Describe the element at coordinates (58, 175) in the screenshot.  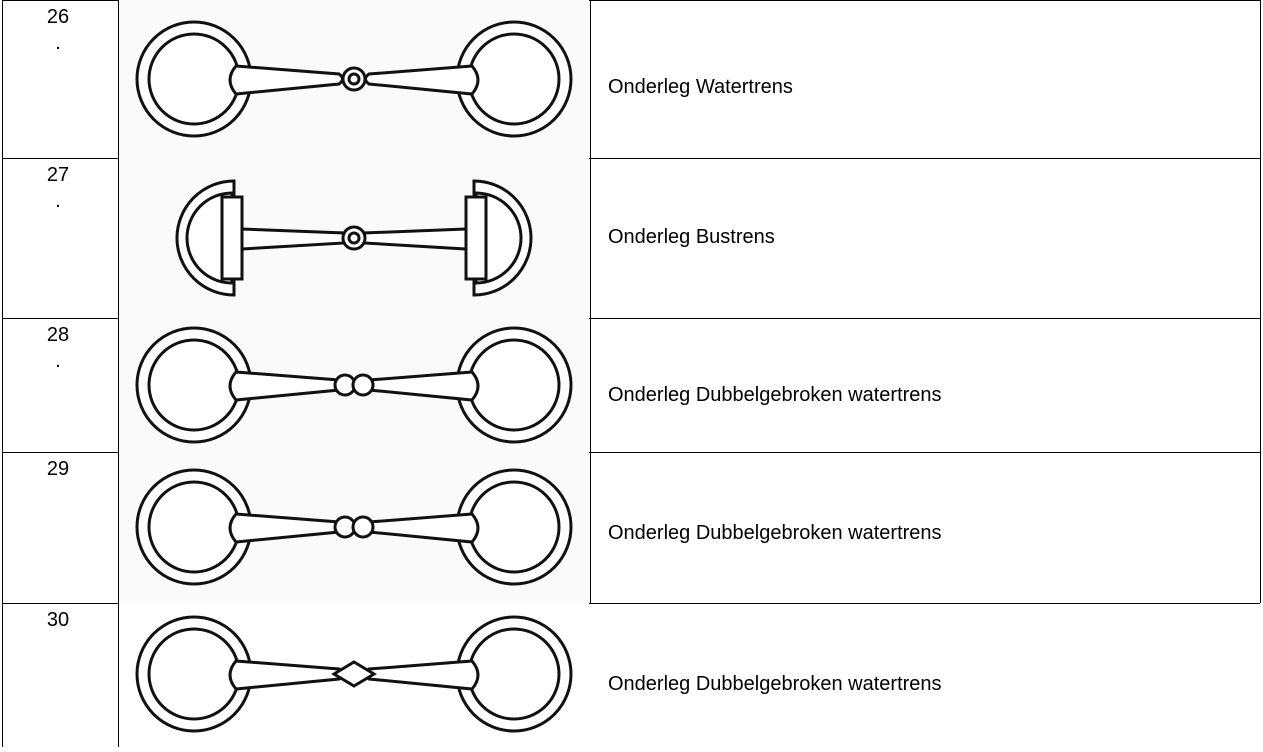
I see `number: 27` at that location.